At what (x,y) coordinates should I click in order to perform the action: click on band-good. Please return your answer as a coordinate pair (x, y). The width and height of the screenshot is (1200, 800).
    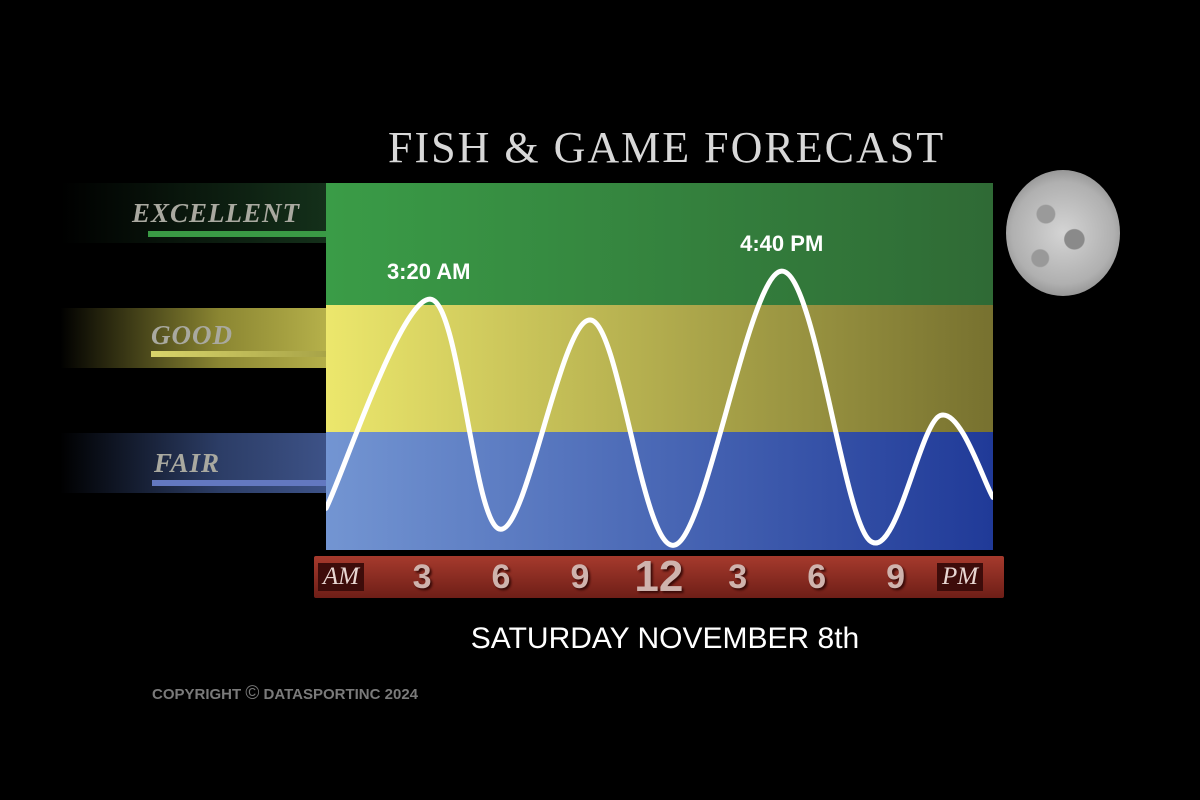
    Looking at the image, I should click on (659, 368).